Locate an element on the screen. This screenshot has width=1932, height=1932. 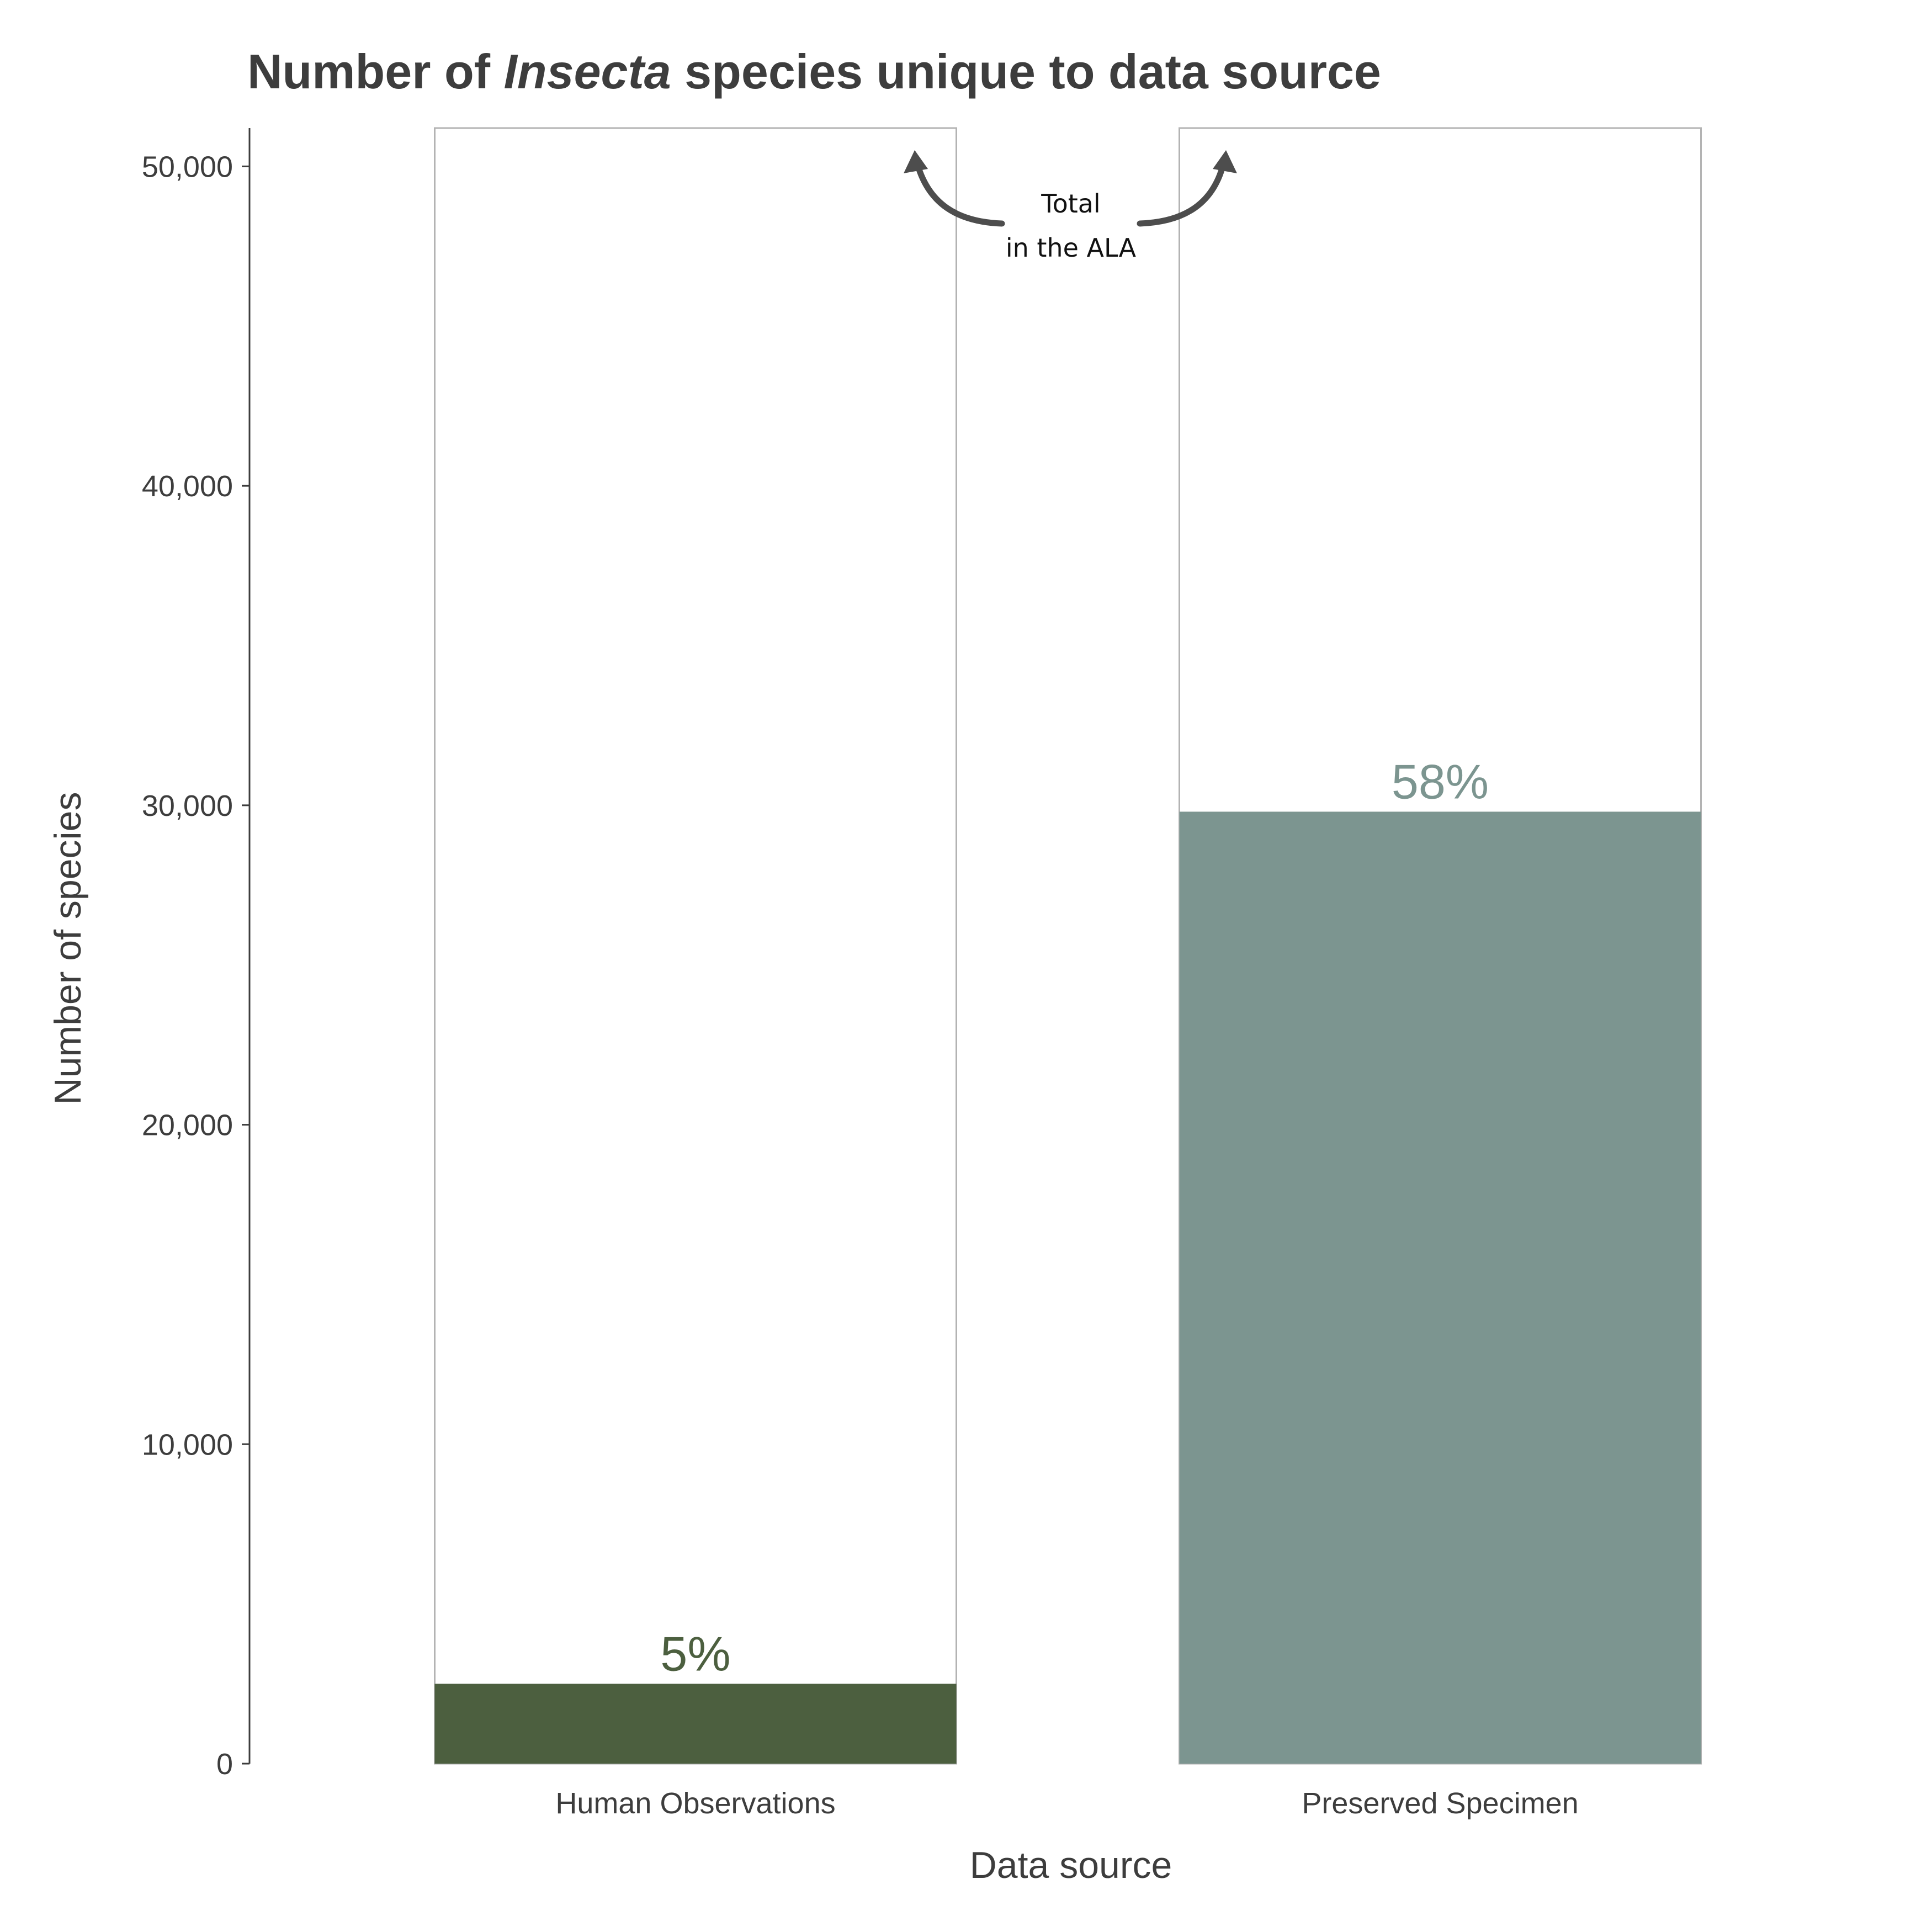
chart-title-after: species unique to data source is located at coordinates (1026, 71).